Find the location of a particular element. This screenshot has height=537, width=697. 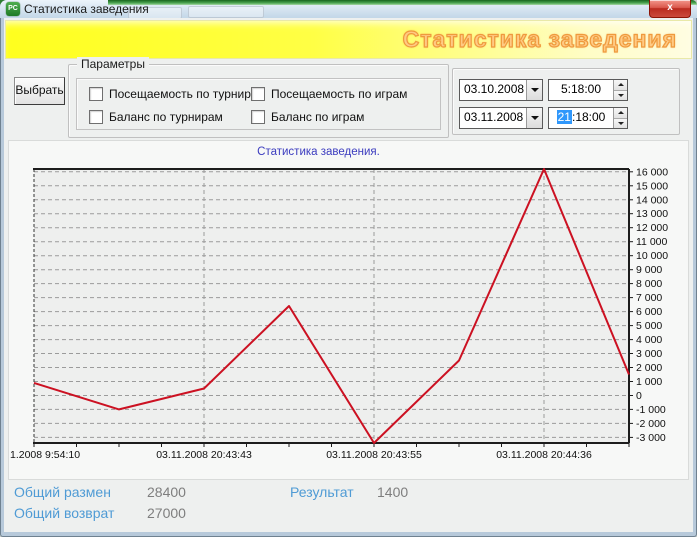

svg-text: 1.2008 9:54:10 is located at coordinates (45, 455).